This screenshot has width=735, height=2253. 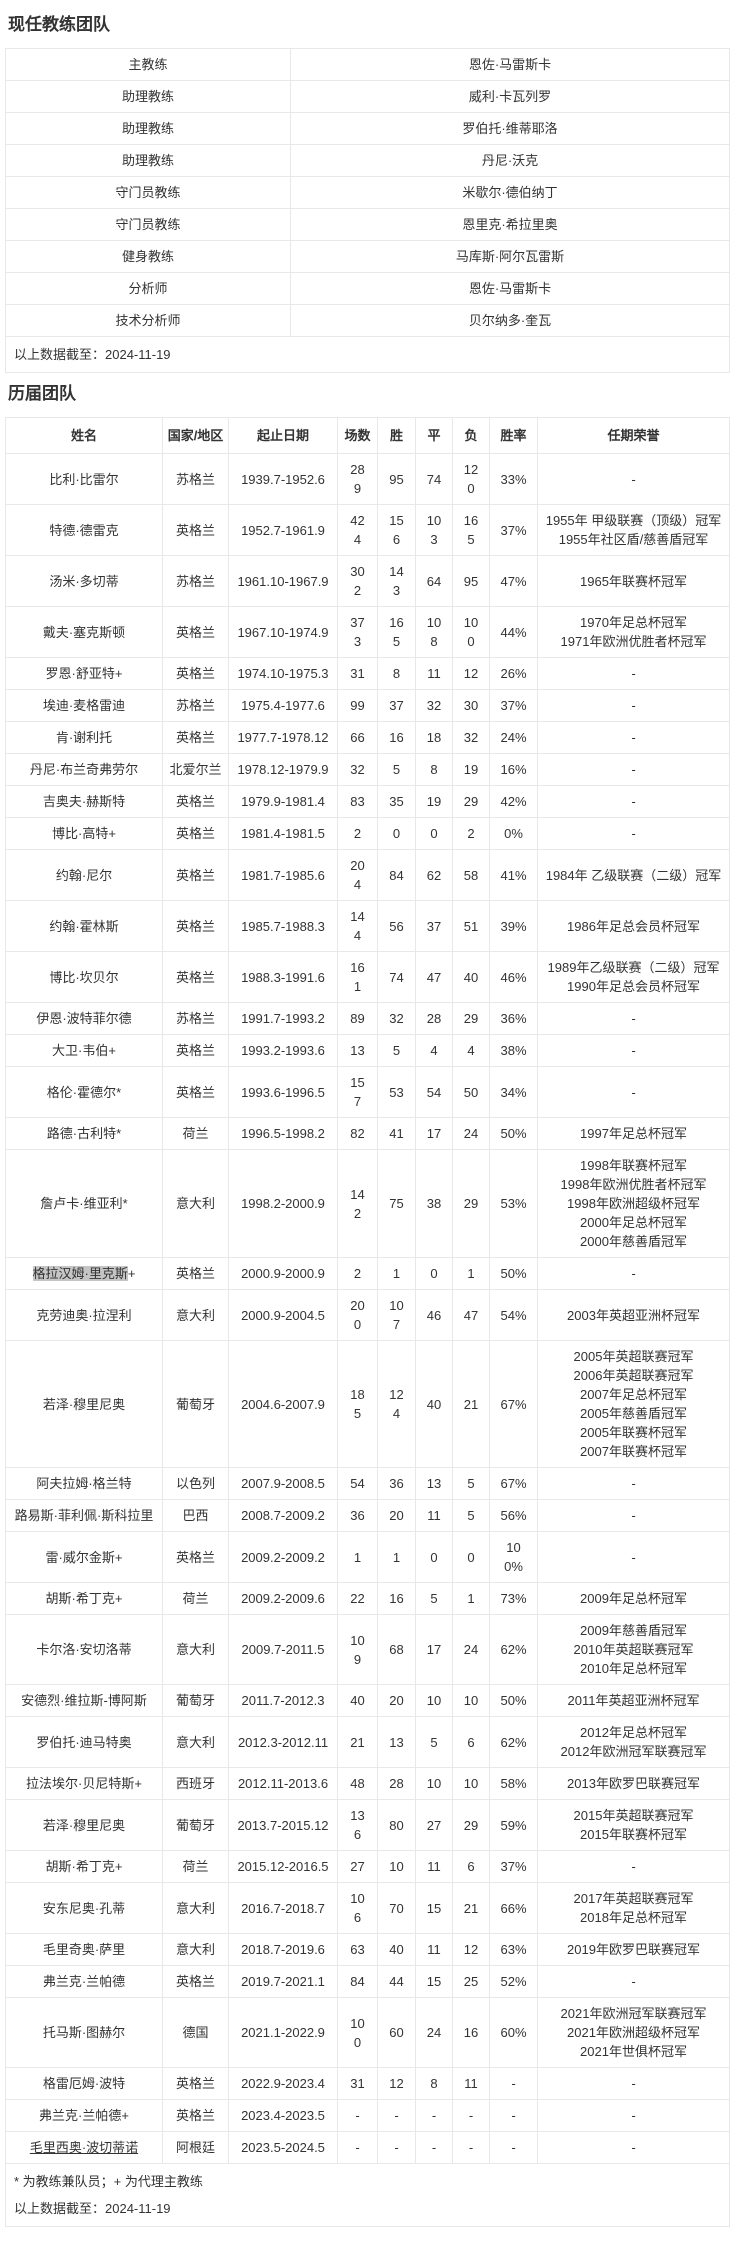 What do you see at coordinates (84, 1018) in the screenshot?
I see `name-cell: 伊恩·波特菲尔德` at bounding box center [84, 1018].